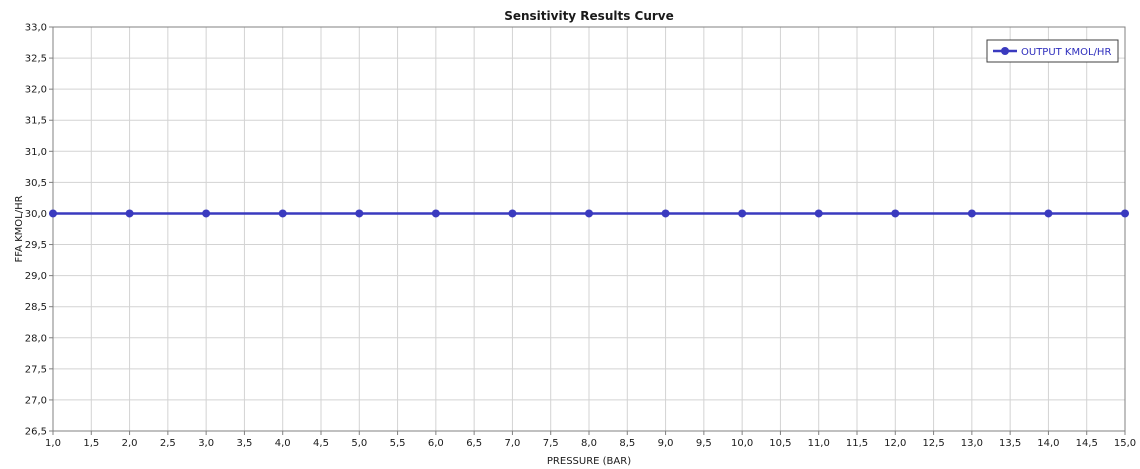 This screenshot has height=469, width=1140. Describe the element at coordinates (36, 152) in the screenshot. I see `y-tick-label: 31,0` at that location.